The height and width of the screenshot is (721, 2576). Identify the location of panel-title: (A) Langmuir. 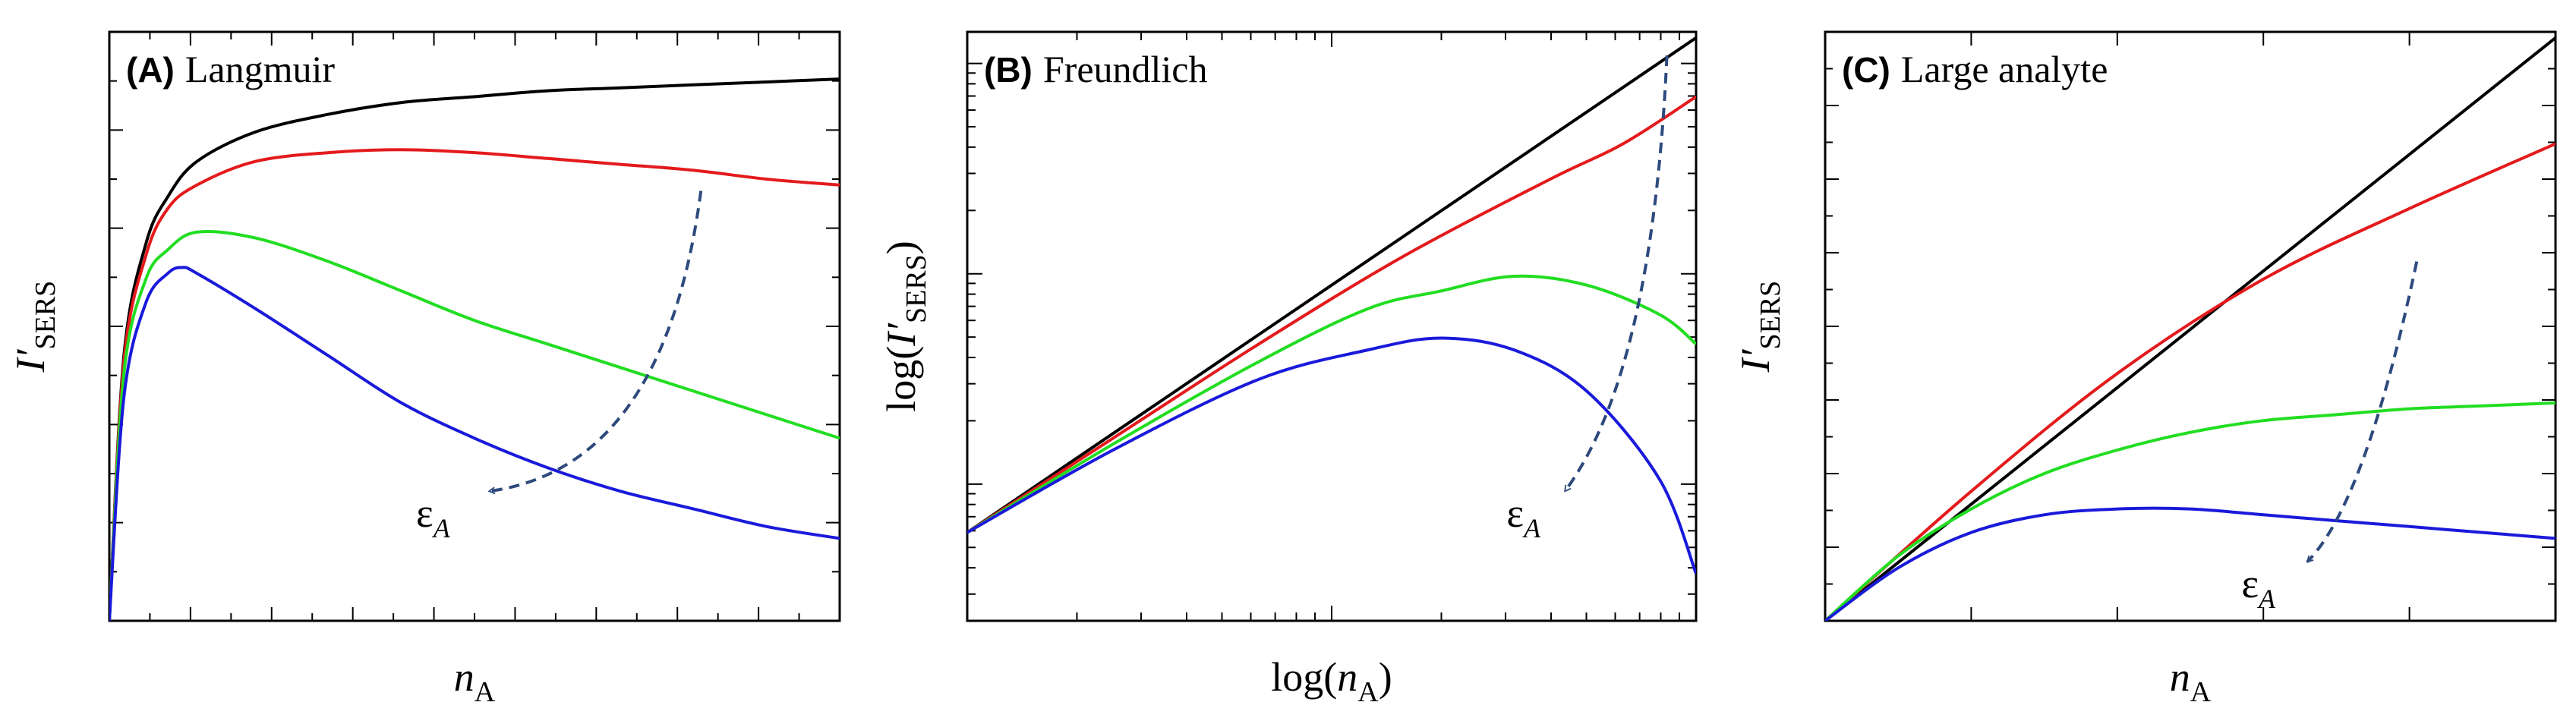
(230, 69).